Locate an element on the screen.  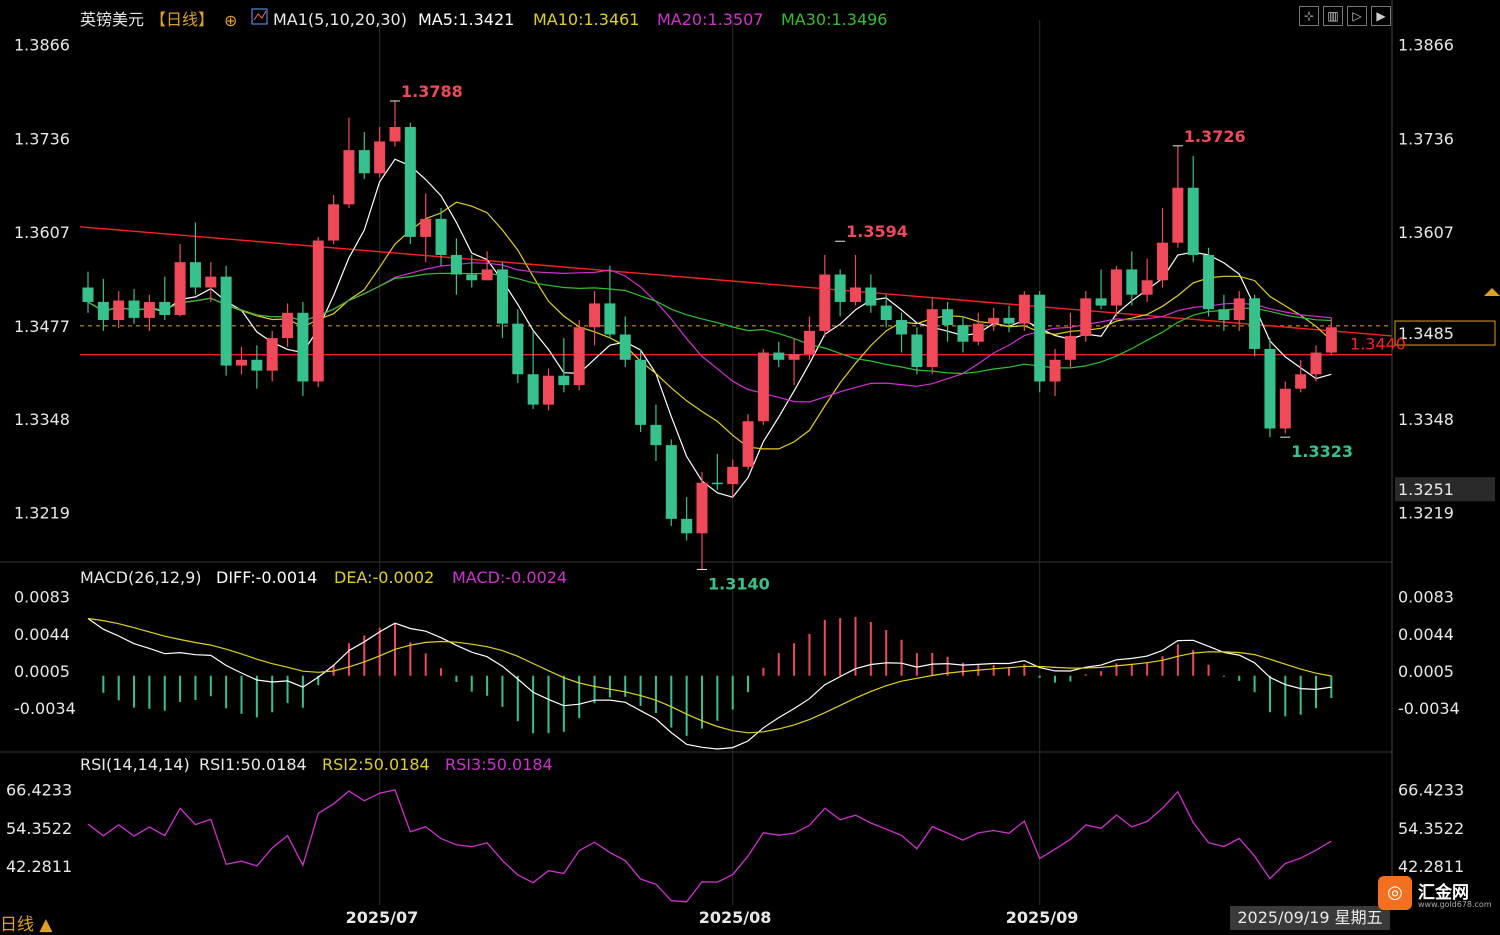
rsi1-label: RSI1:50.0184 is located at coordinates (253, 764).